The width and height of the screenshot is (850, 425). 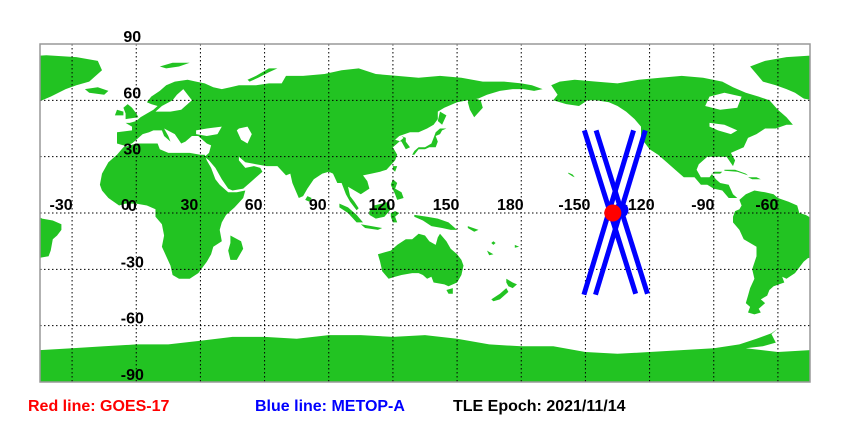 I want to click on longitude-label: 0, so click(x=125, y=205).